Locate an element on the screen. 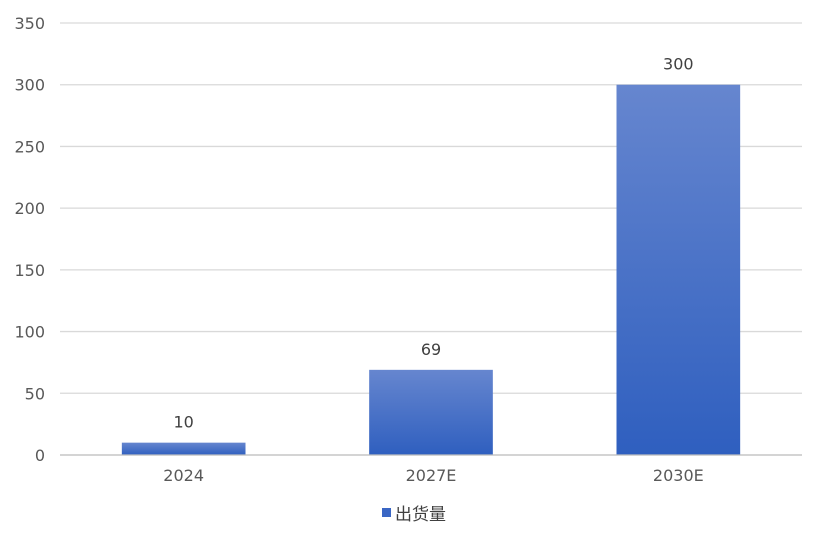 The image size is (826, 543). x-axis-categories: 2024 2027E 2030E is located at coordinates (433, 475).